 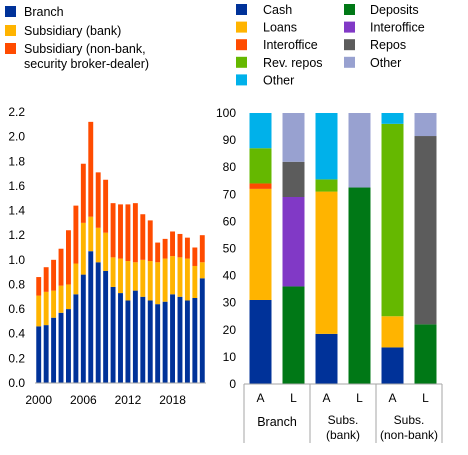 What do you see at coordinates (230, 330) in the screenshot?
I see `y-tick-label: 20` at bounding box center [230, 330].